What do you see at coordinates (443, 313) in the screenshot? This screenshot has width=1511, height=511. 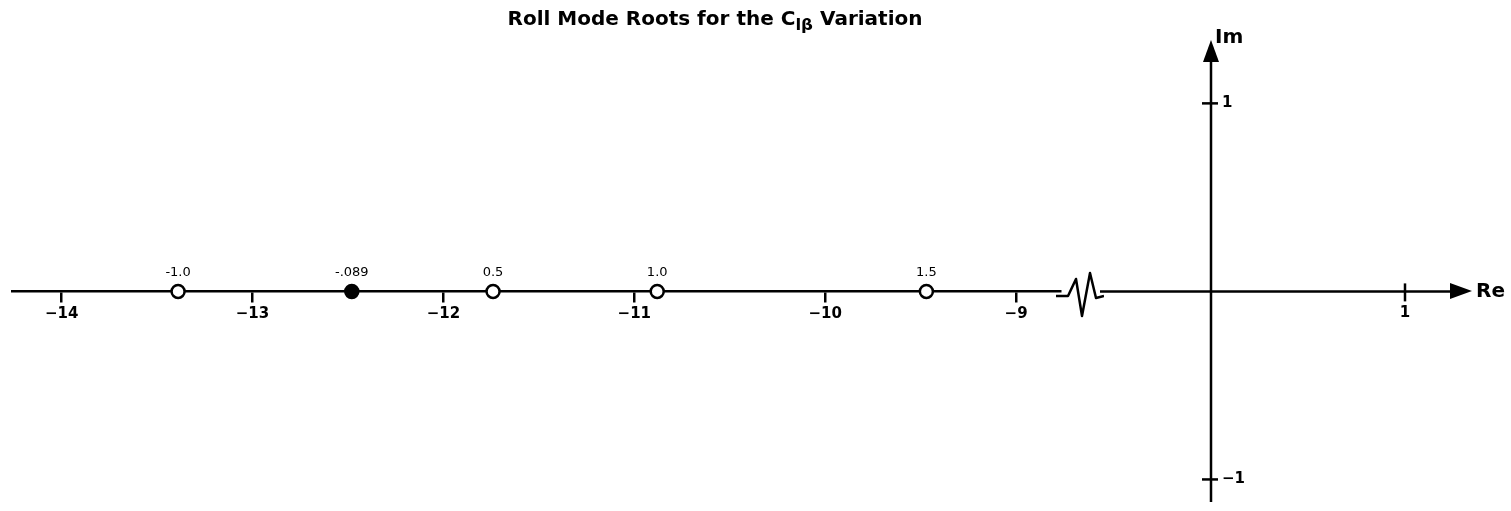 I see `x-tick-label: −12` at bounding box center [443, 313].